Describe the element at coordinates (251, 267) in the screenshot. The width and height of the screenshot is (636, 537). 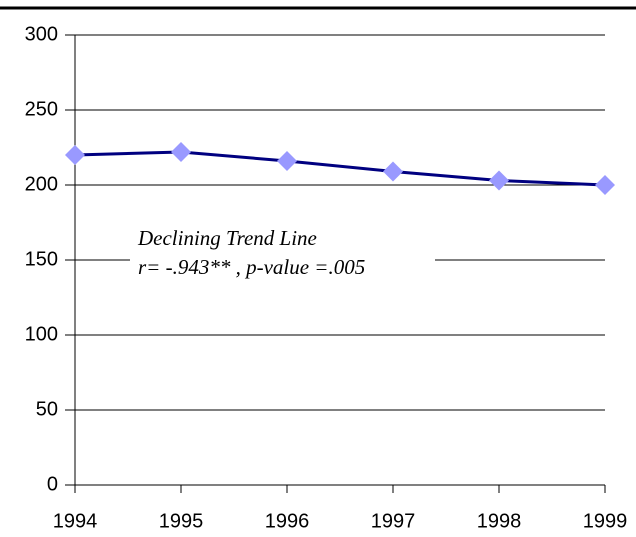
I see `annotation: r= -.943** , p-value =.005` at that location.